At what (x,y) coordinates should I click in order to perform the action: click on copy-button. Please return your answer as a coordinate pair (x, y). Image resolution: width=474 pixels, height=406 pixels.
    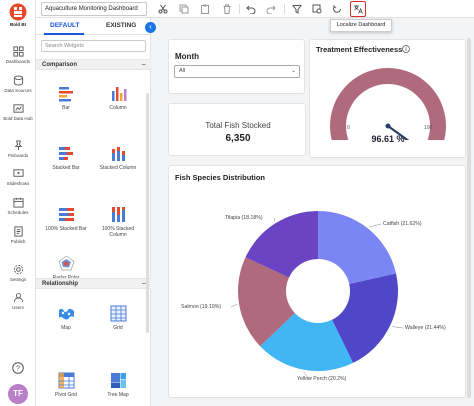
    Looking at the image, I should click on (184, 9).